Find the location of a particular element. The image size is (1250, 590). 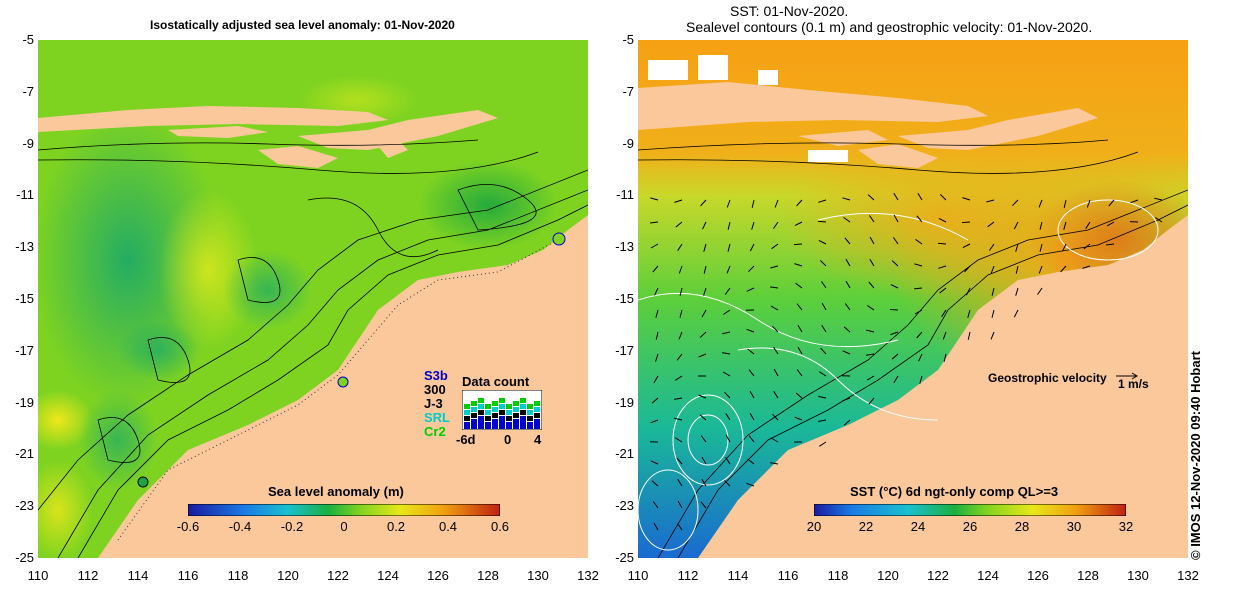

tide-gauge-marker is located at coordinates (143, 482).